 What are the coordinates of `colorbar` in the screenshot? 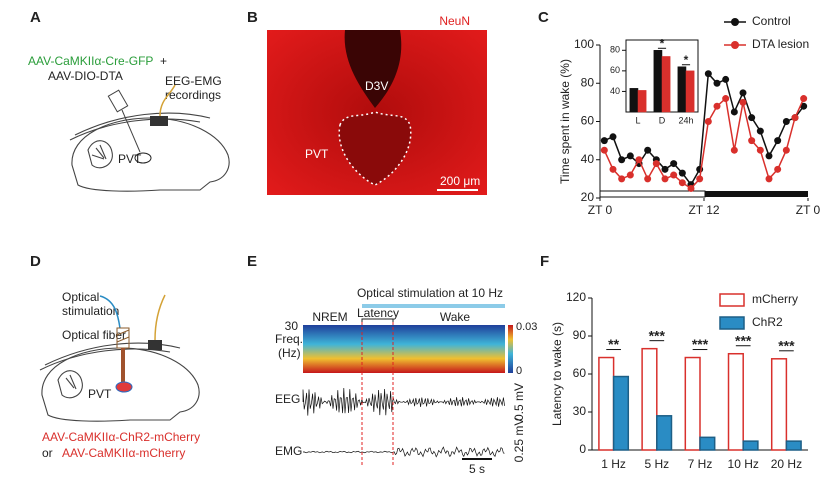 It's located at (510, 349).